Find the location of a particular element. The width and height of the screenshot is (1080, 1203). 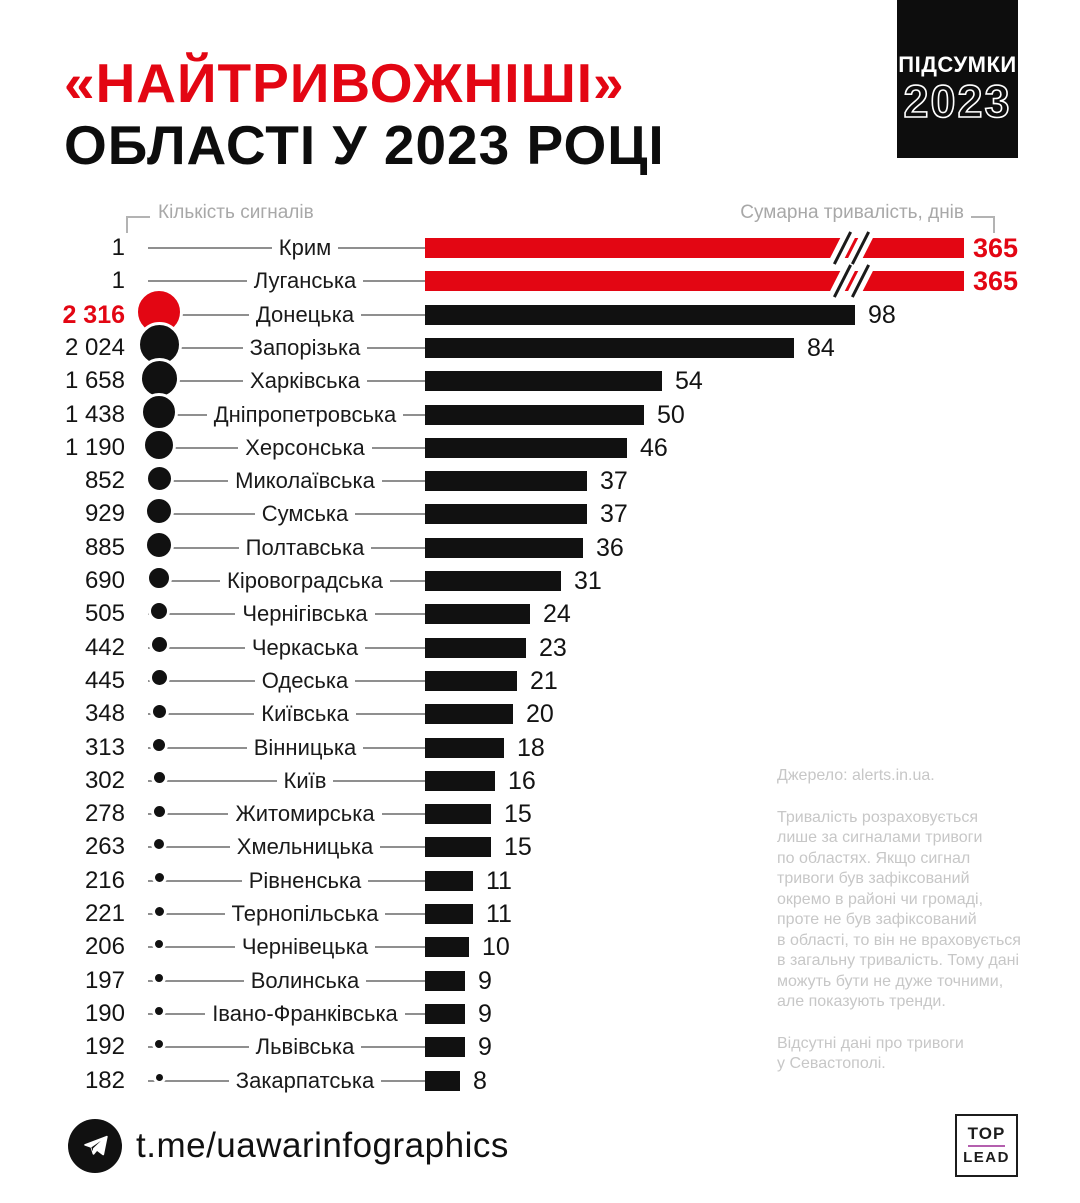

region-label: Кіровоградська is located at coordinates (305, 581).